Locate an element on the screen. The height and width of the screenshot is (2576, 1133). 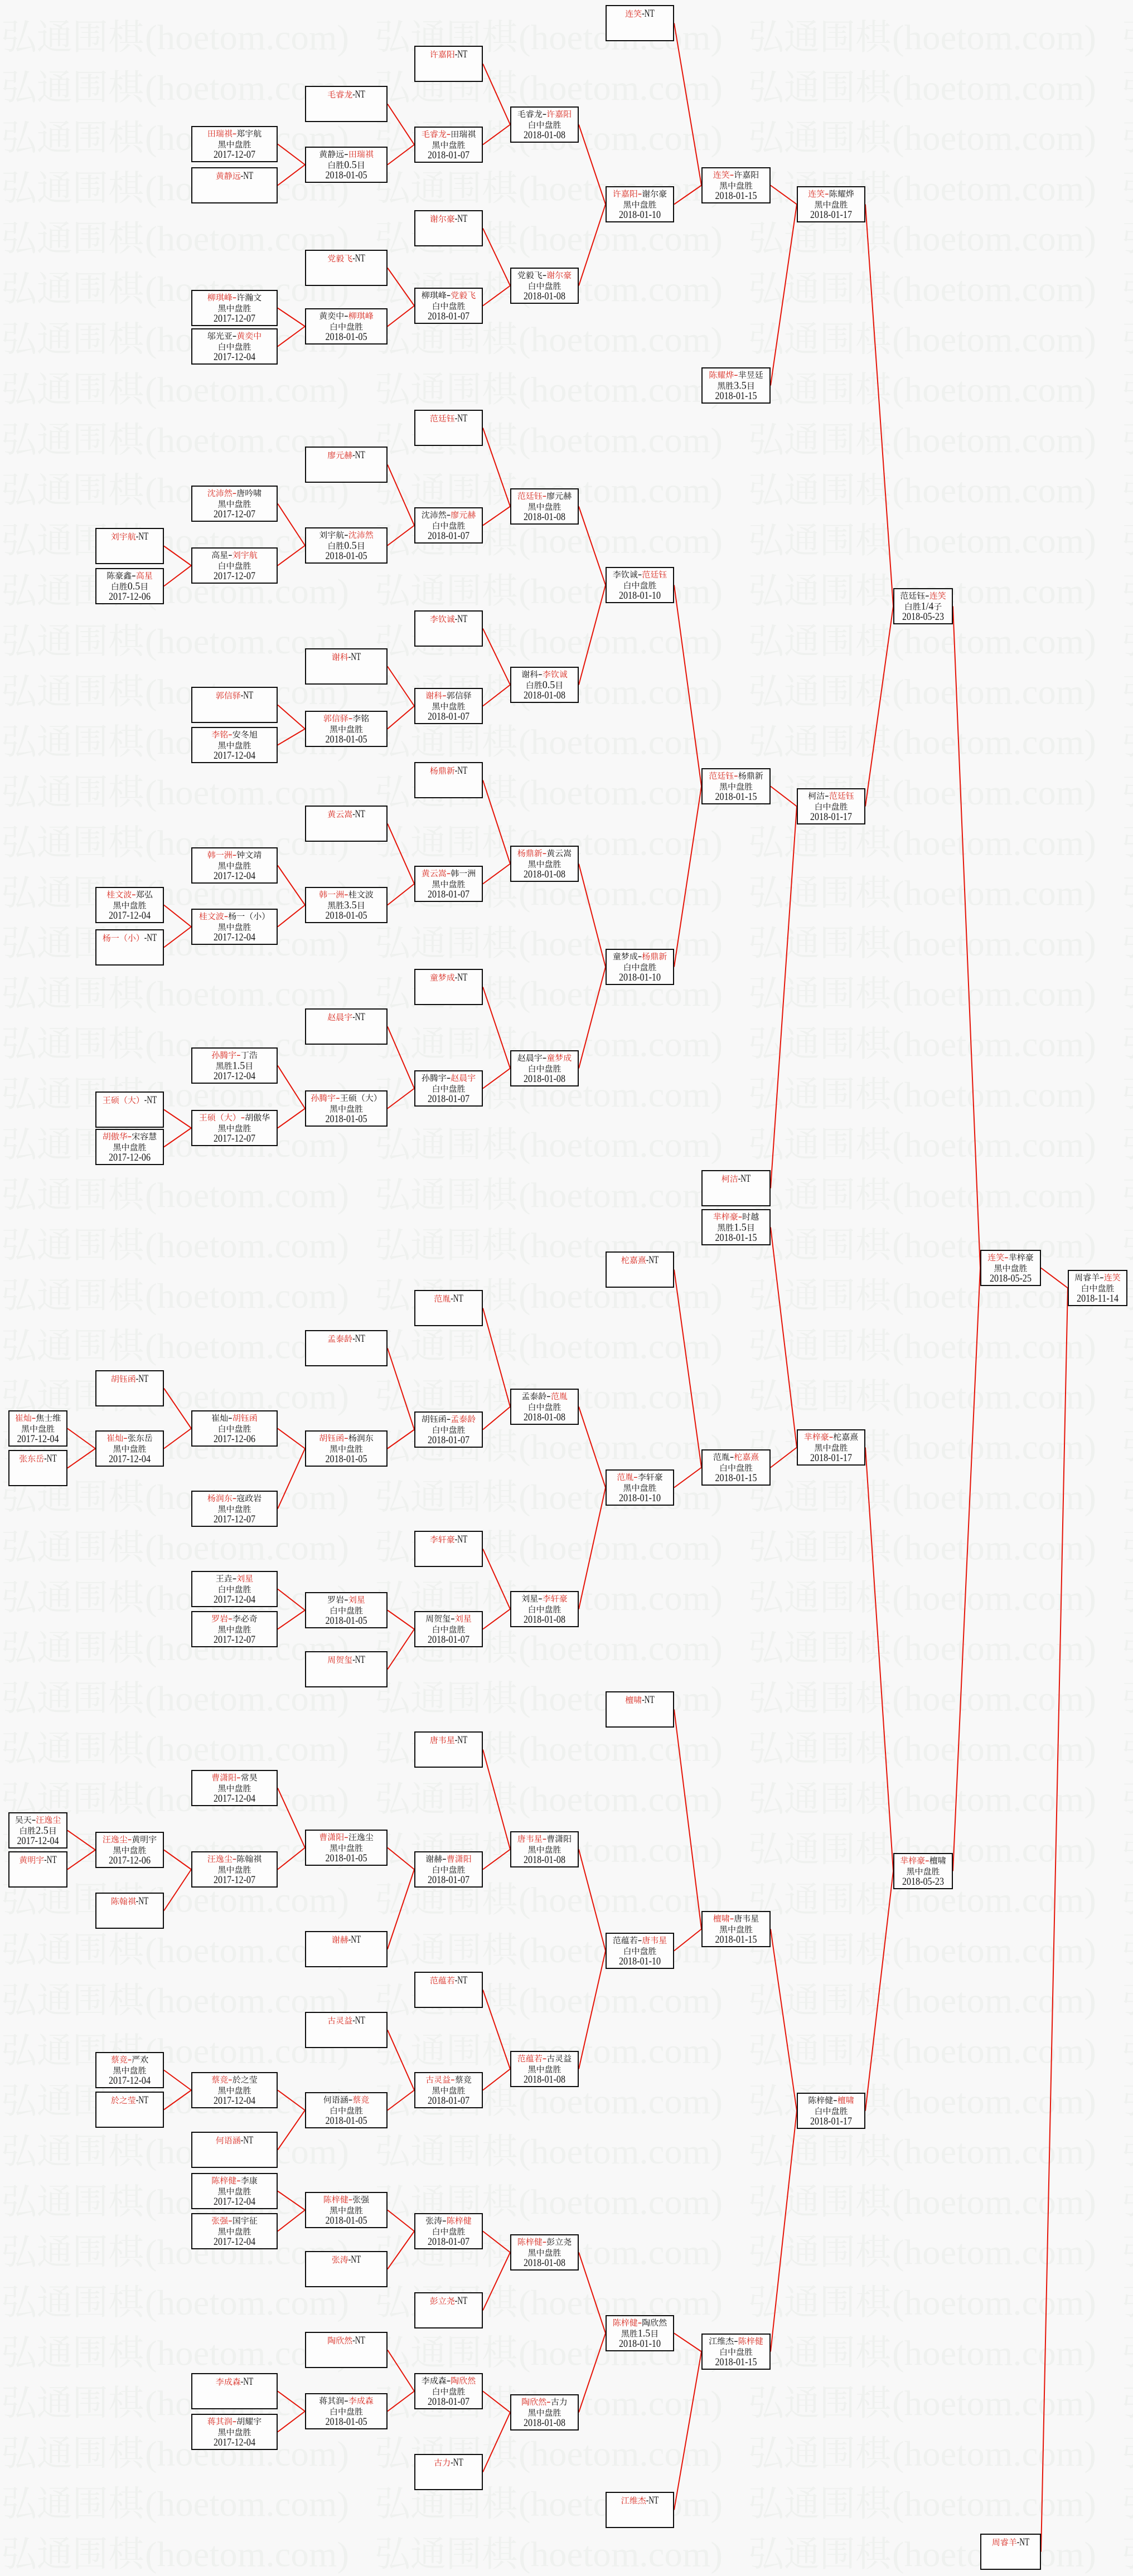
svg-text: 1.5 is located at coordinates (740, 1228).